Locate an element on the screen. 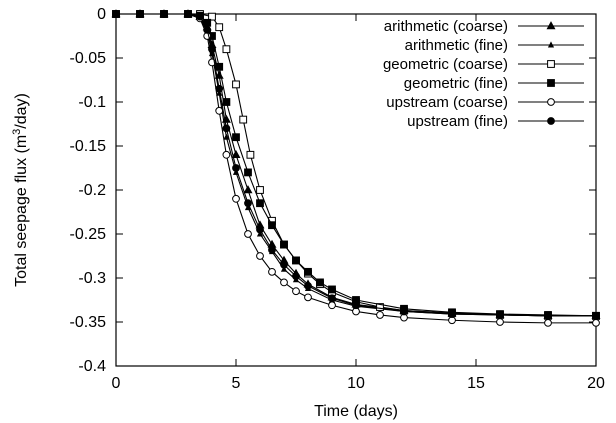  y-tick-label: -0.3 is located at coordinates (92, 278).